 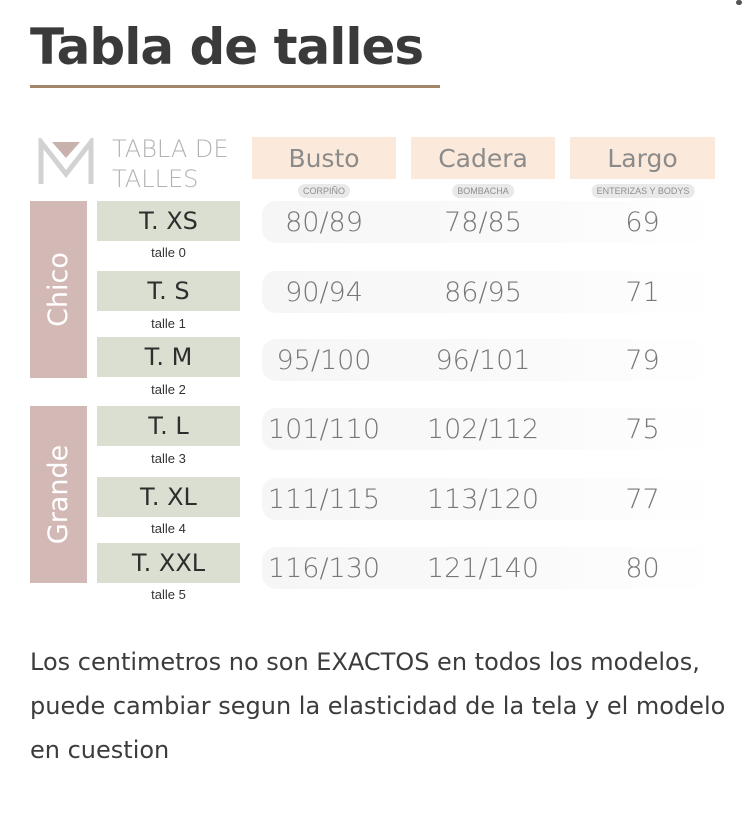 What do you see at coordinates (155, 179) in the screenshot?
I see `table-heading-line-2: TALLES` at bounding box center [155, 179].